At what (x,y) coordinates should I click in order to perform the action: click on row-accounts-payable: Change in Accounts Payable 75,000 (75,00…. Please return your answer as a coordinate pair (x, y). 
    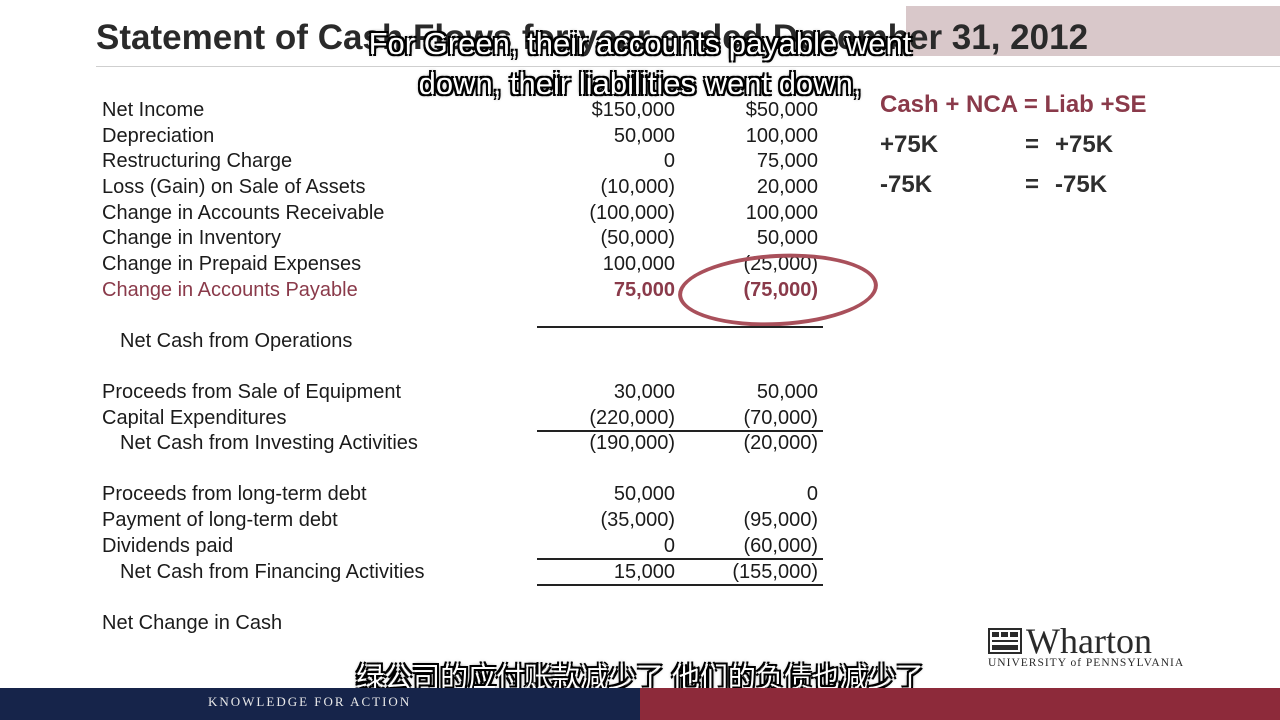
    Looking at the image, I should click on (640, 290).